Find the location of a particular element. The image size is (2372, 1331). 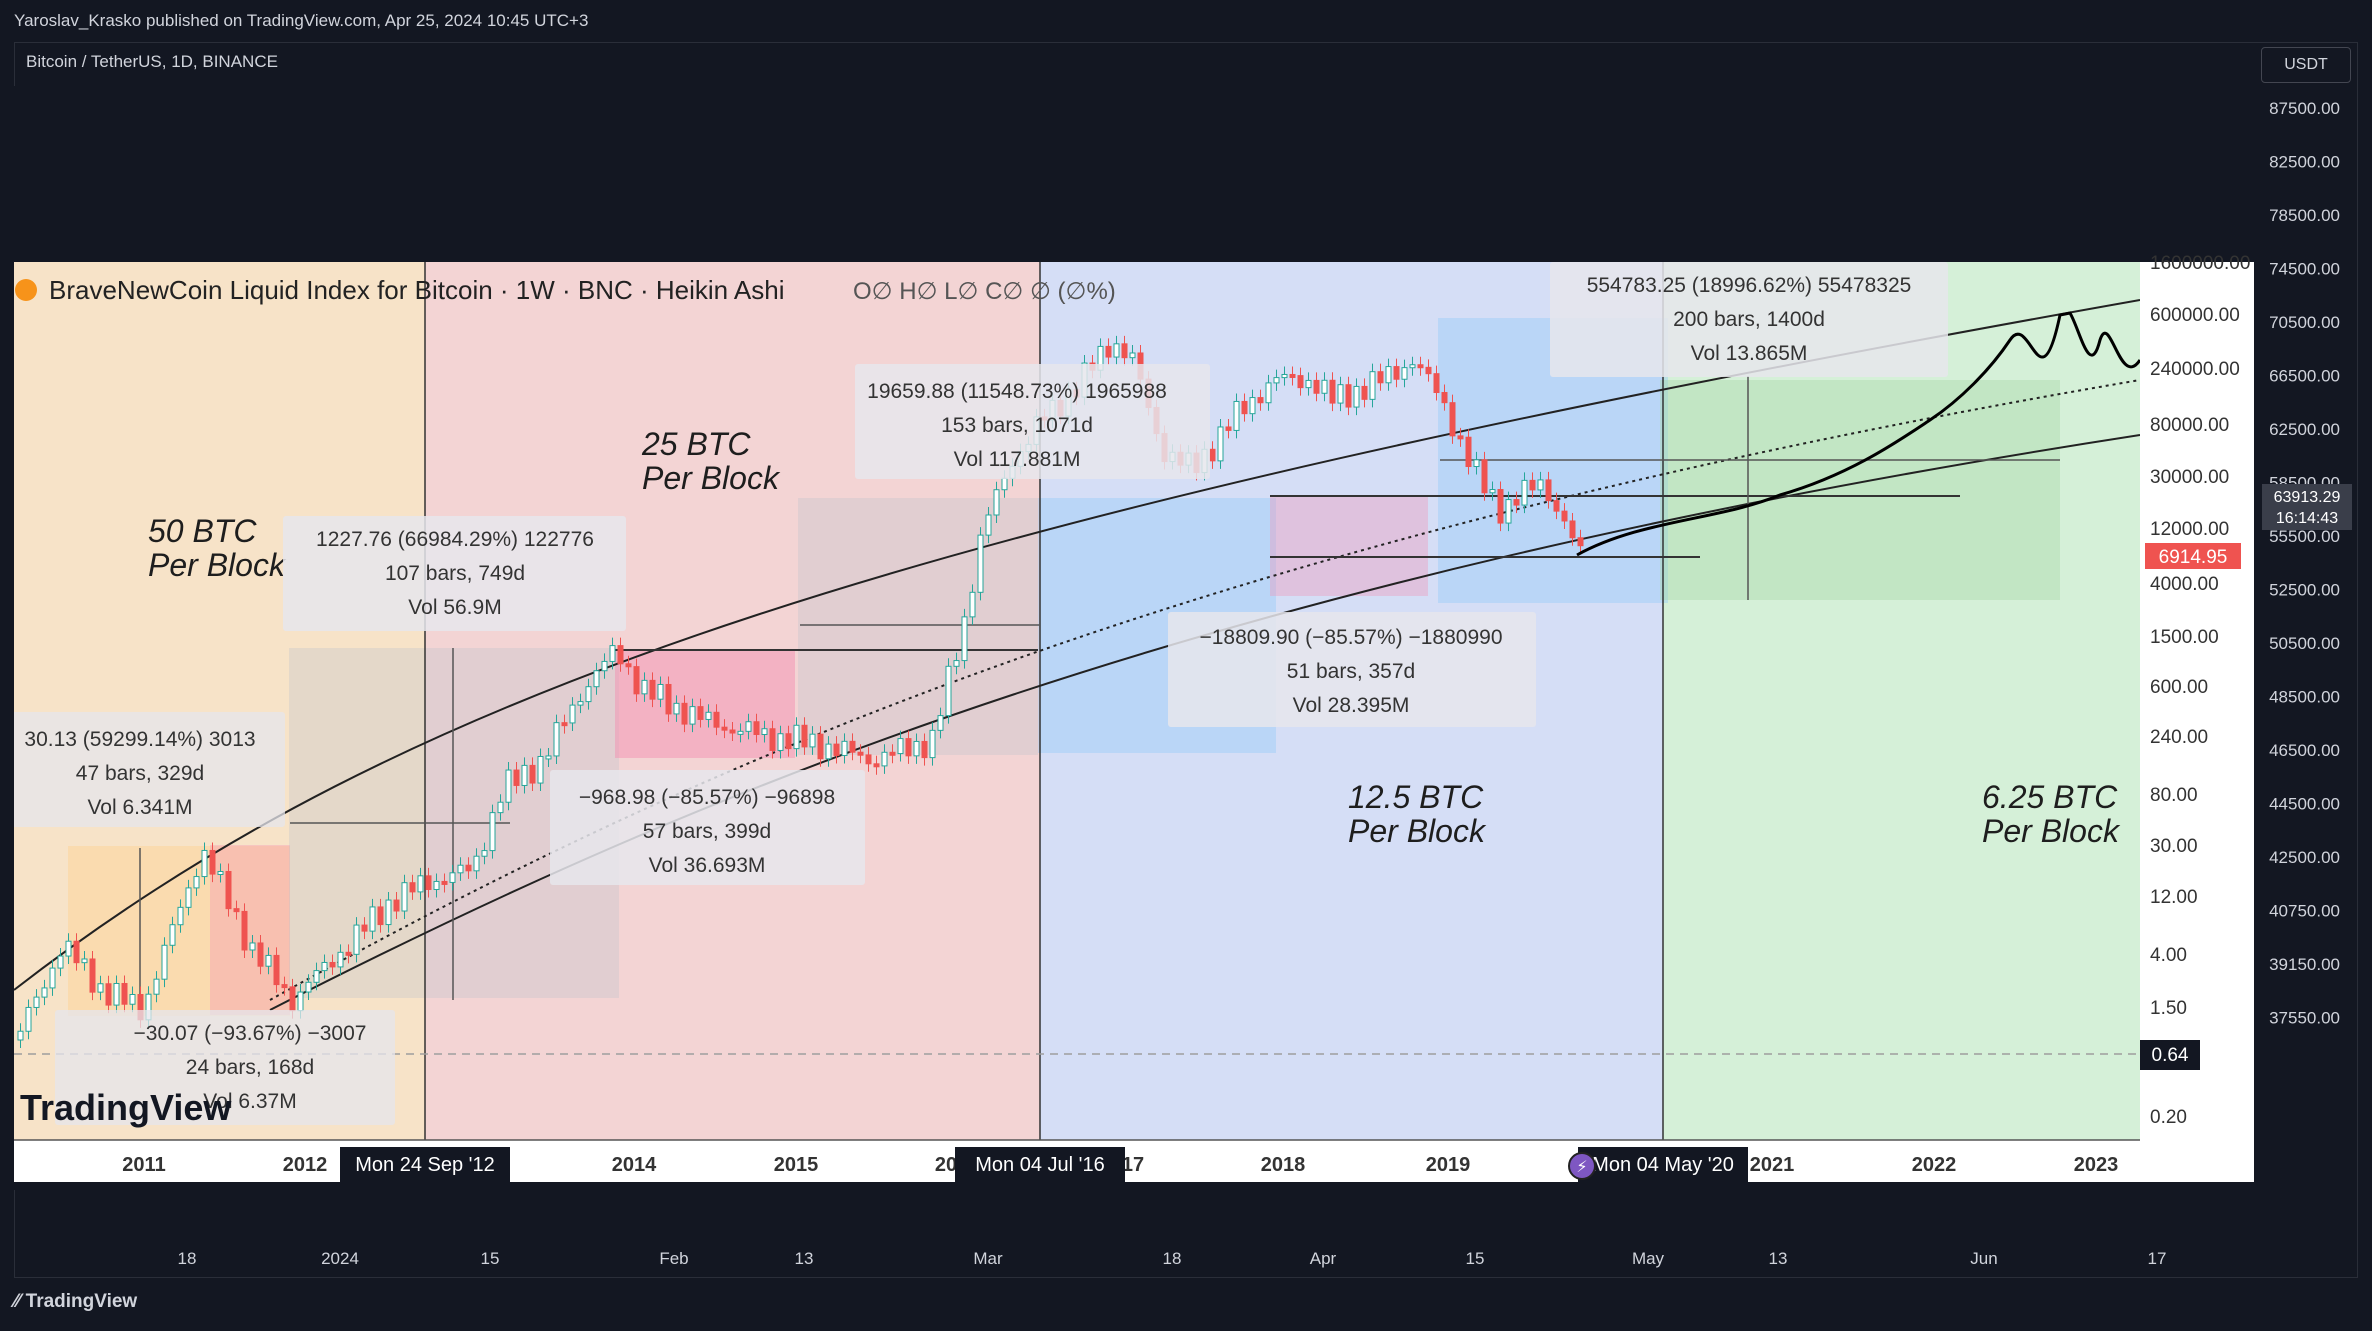

embedded-price-tick: 600000.00 is located at coordinates (2195, 315).